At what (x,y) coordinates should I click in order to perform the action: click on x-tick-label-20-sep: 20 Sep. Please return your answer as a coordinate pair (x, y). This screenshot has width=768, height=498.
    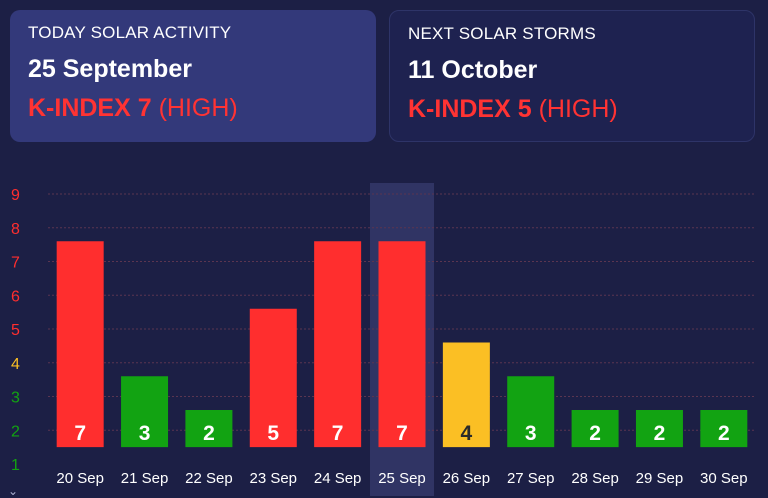
    Looking at the image, I should click on (80, 478).